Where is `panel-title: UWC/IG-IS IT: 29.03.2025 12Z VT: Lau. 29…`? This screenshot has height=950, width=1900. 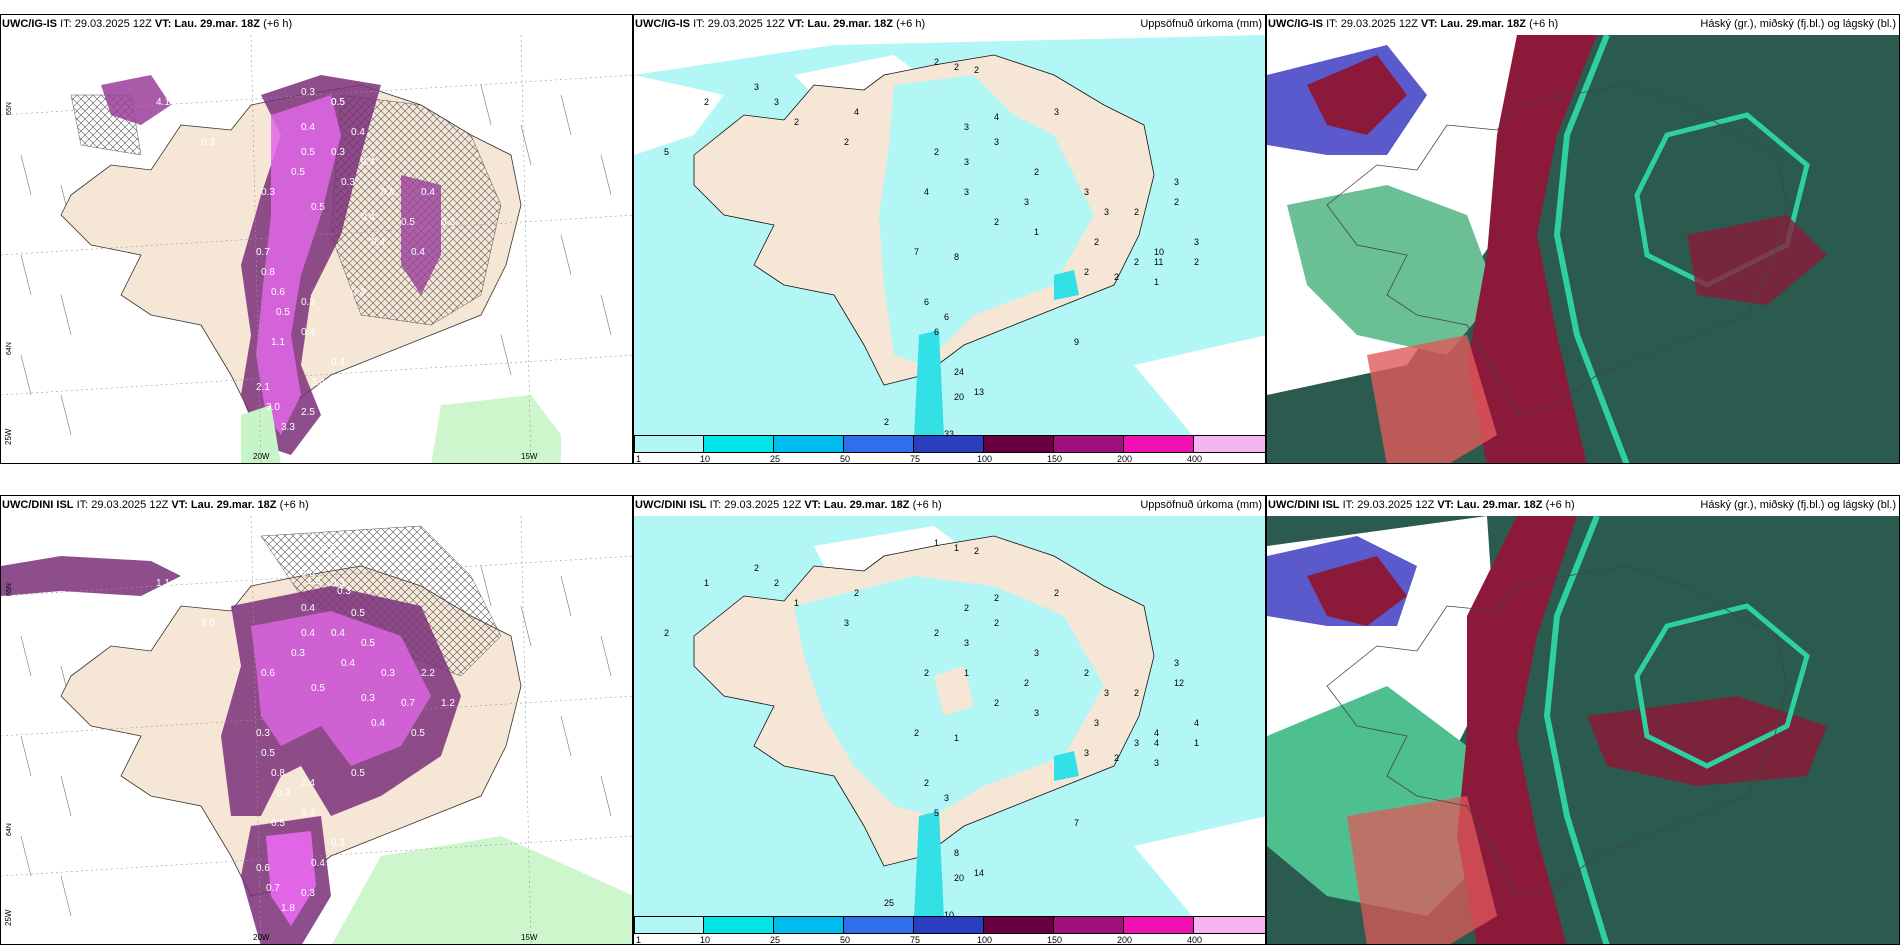
panel-title: UWC/IG-IS IT: 29.03.2025 12Z VT: Lau. 29… is located at coordinates (780, 24).